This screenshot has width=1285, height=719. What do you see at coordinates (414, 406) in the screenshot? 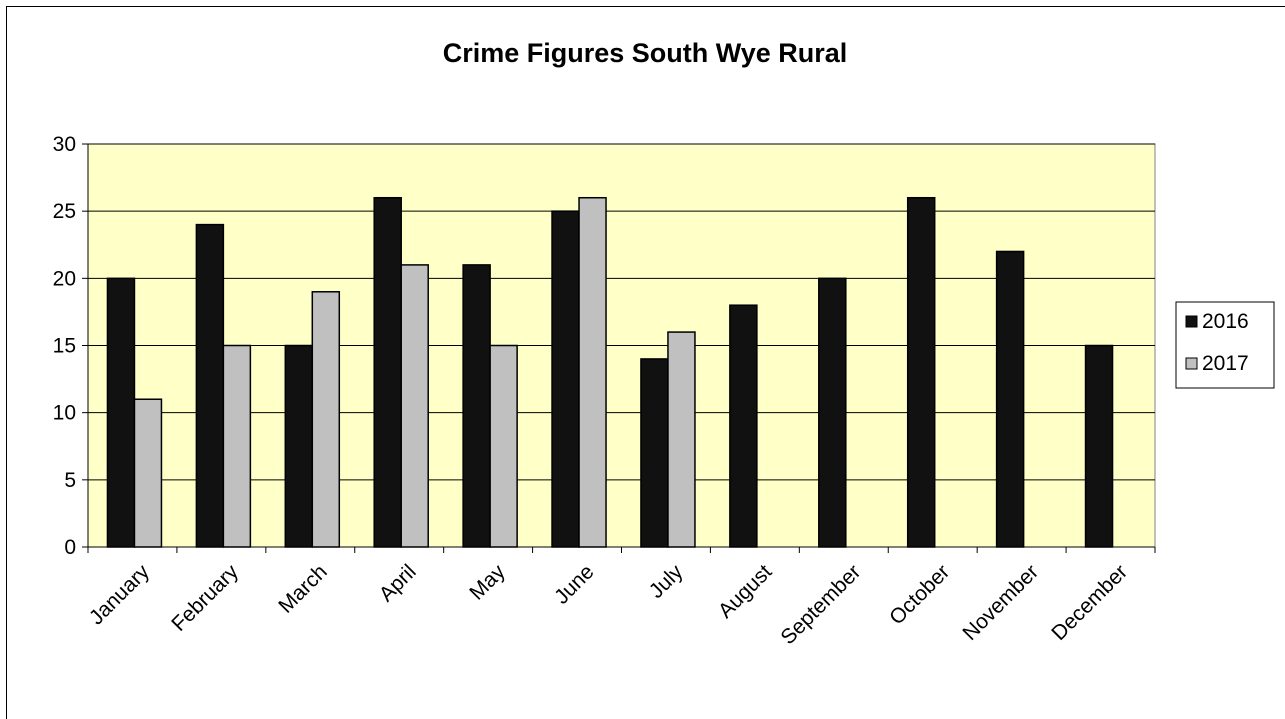
I see `bar-2017-april` at bounding box center [414, 406].